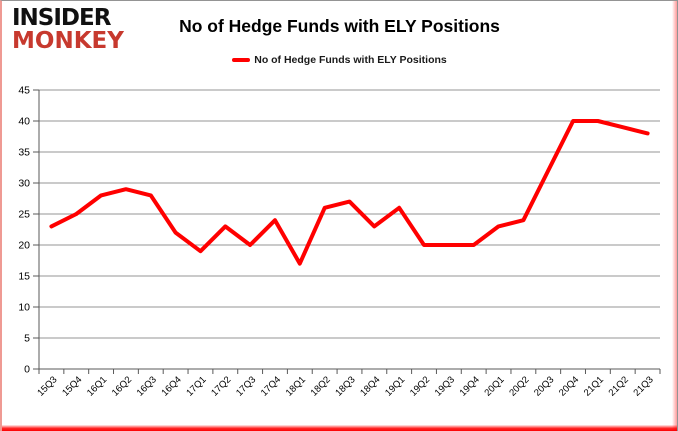 This screenshot has width=678, height=431. What do you see at coordinates (470, 386) in the screenshot?
I see `x-axis-label: 19Q4` at bounding box center [470, 386].